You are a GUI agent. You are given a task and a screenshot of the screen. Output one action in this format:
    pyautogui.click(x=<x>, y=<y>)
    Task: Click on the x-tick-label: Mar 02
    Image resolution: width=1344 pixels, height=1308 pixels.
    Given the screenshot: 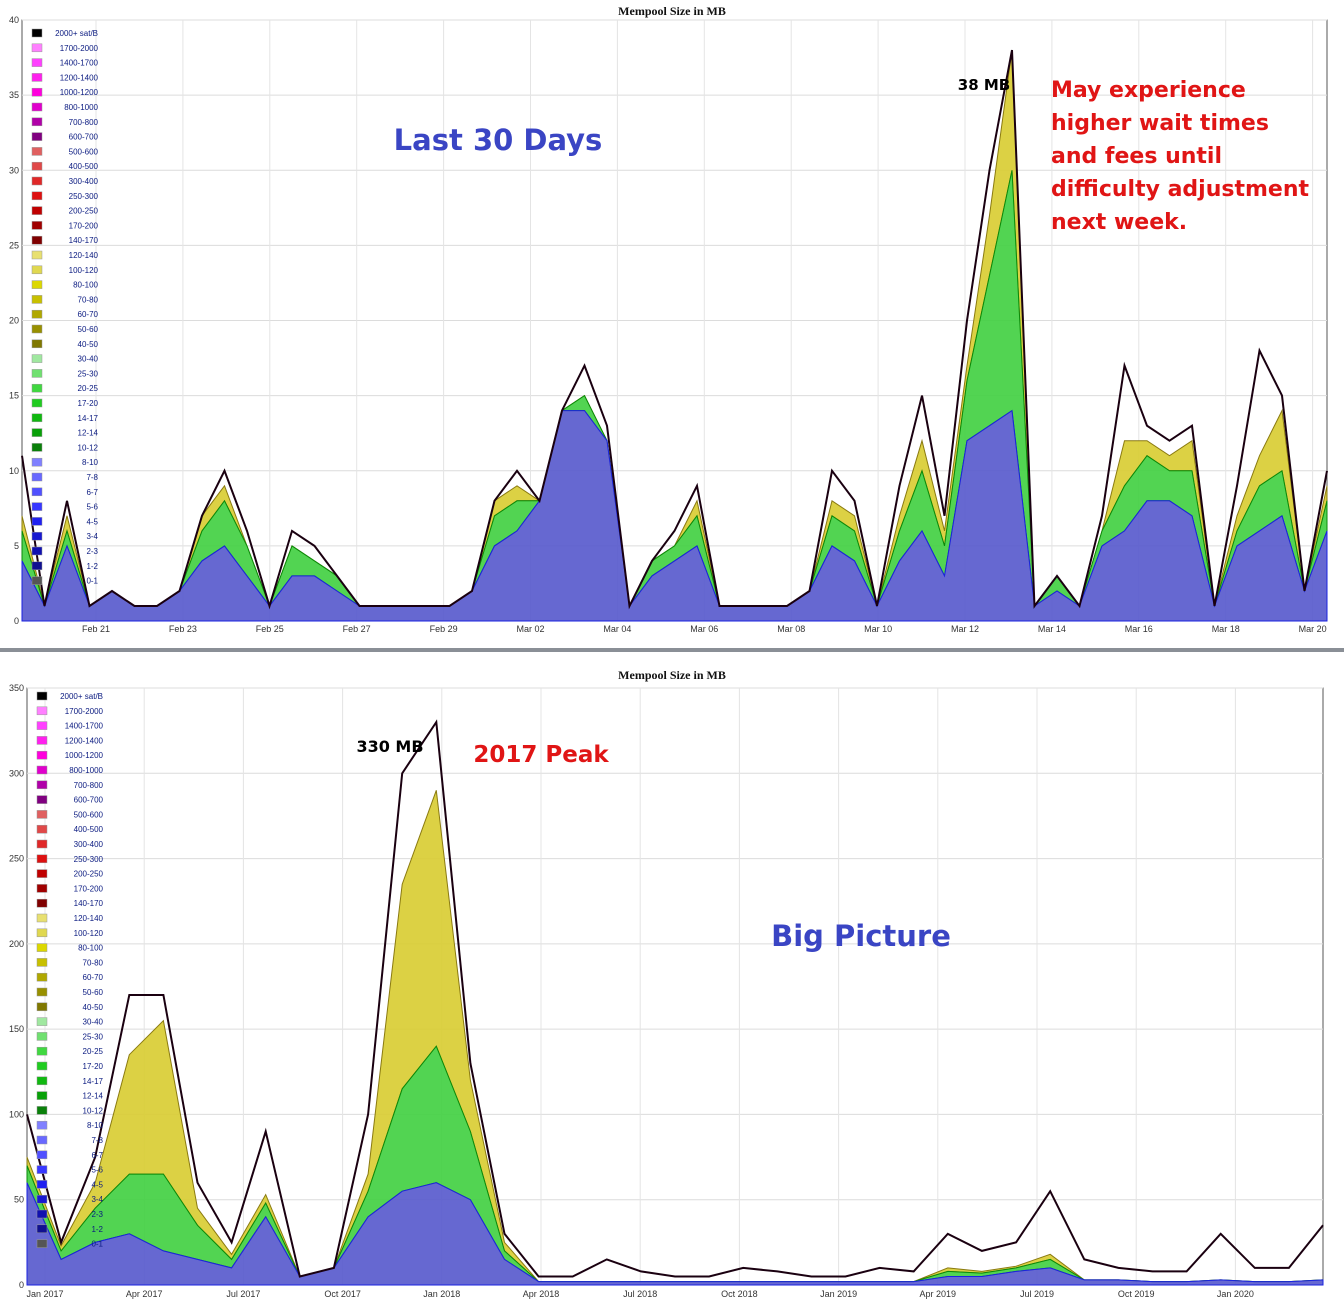 What is the action you would take?
    pyautogui.click(x=530, y=629)
    